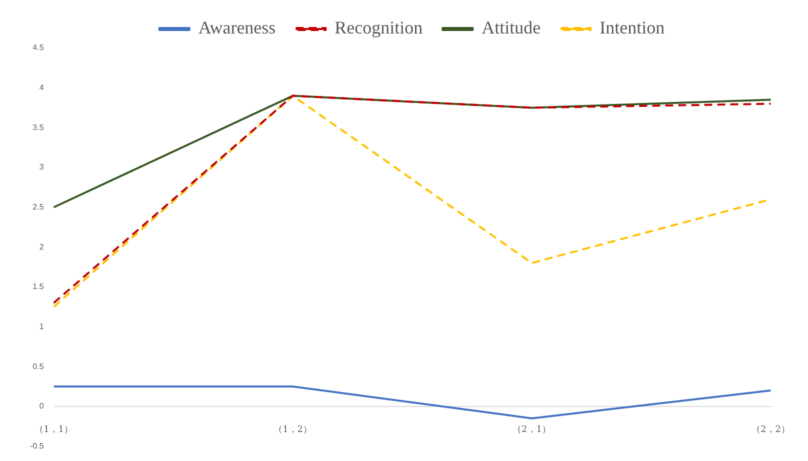 This screenshot has height=461, width=808. What do you see at coordinates (532, 430) in the screenshot?
I see `x-tick-label: （2，1）` at bounding box center [532, 430].